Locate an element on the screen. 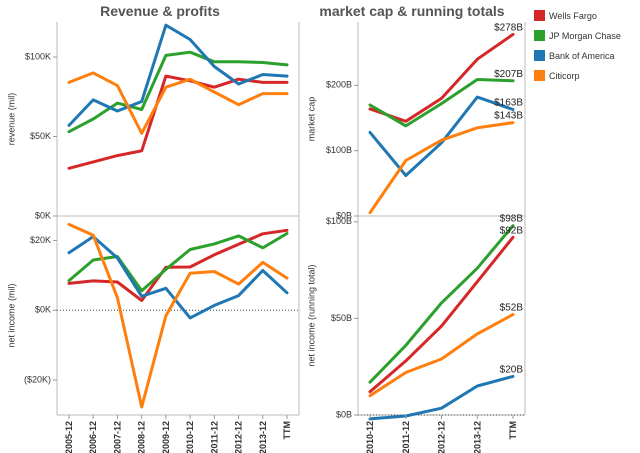  legend-swatch-citicorp is located at coordinates (539, 75).